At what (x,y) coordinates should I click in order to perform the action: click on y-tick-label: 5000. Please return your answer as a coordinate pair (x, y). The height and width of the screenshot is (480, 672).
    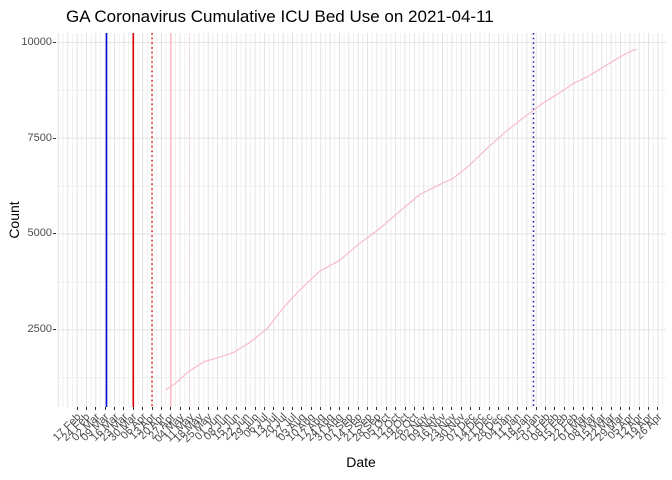
    Looking at the image, I should click on (39, 233).